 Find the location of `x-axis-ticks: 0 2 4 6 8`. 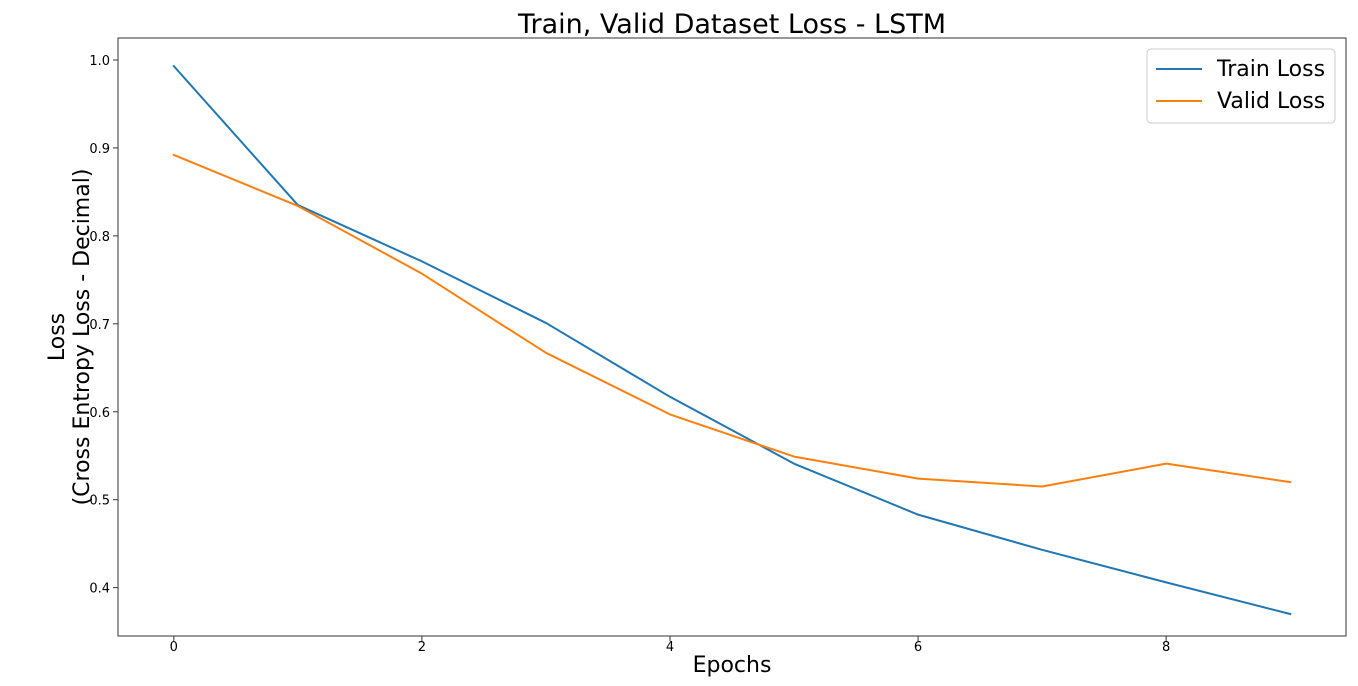

x-axis-ticks: 0 2 4 6 8 is located at coordinates (670, 645).